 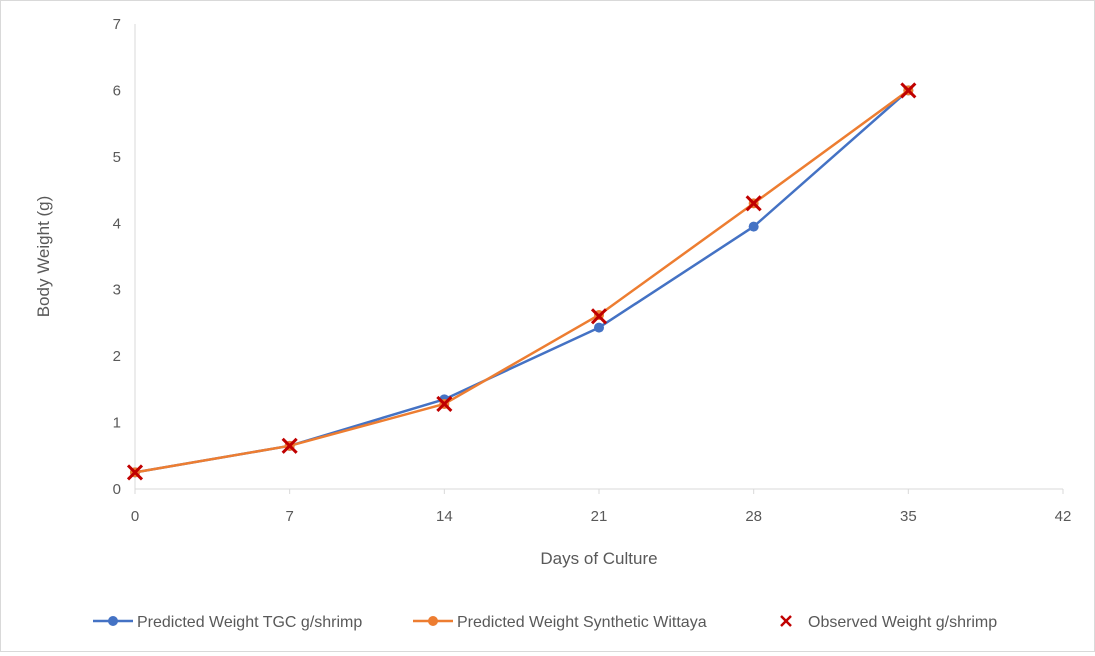 I want to click on x-tick-label: 21, so click(x=599, y=516).